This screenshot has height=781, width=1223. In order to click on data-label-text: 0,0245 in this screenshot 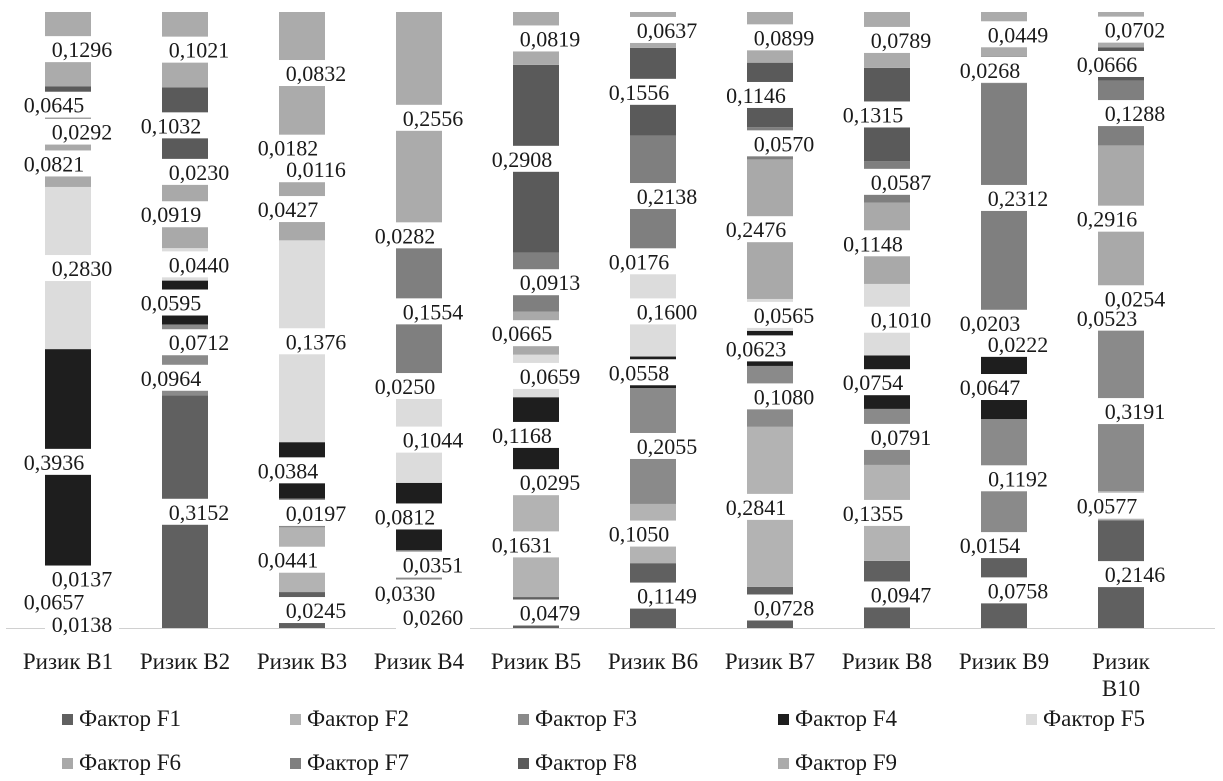, I will do `click(316, 610)`.